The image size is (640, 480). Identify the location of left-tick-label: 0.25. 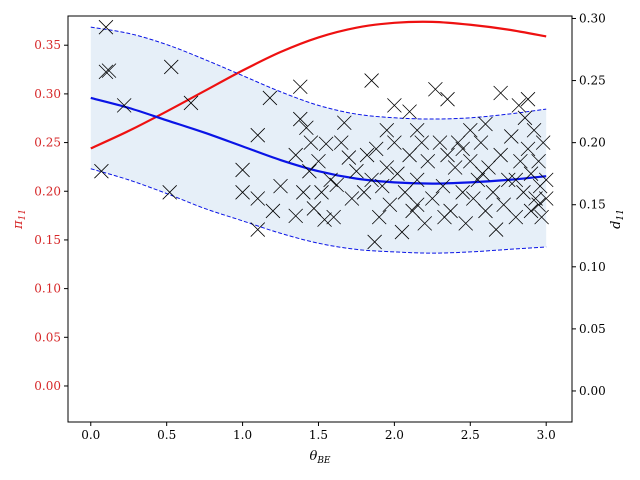
(47, 143).